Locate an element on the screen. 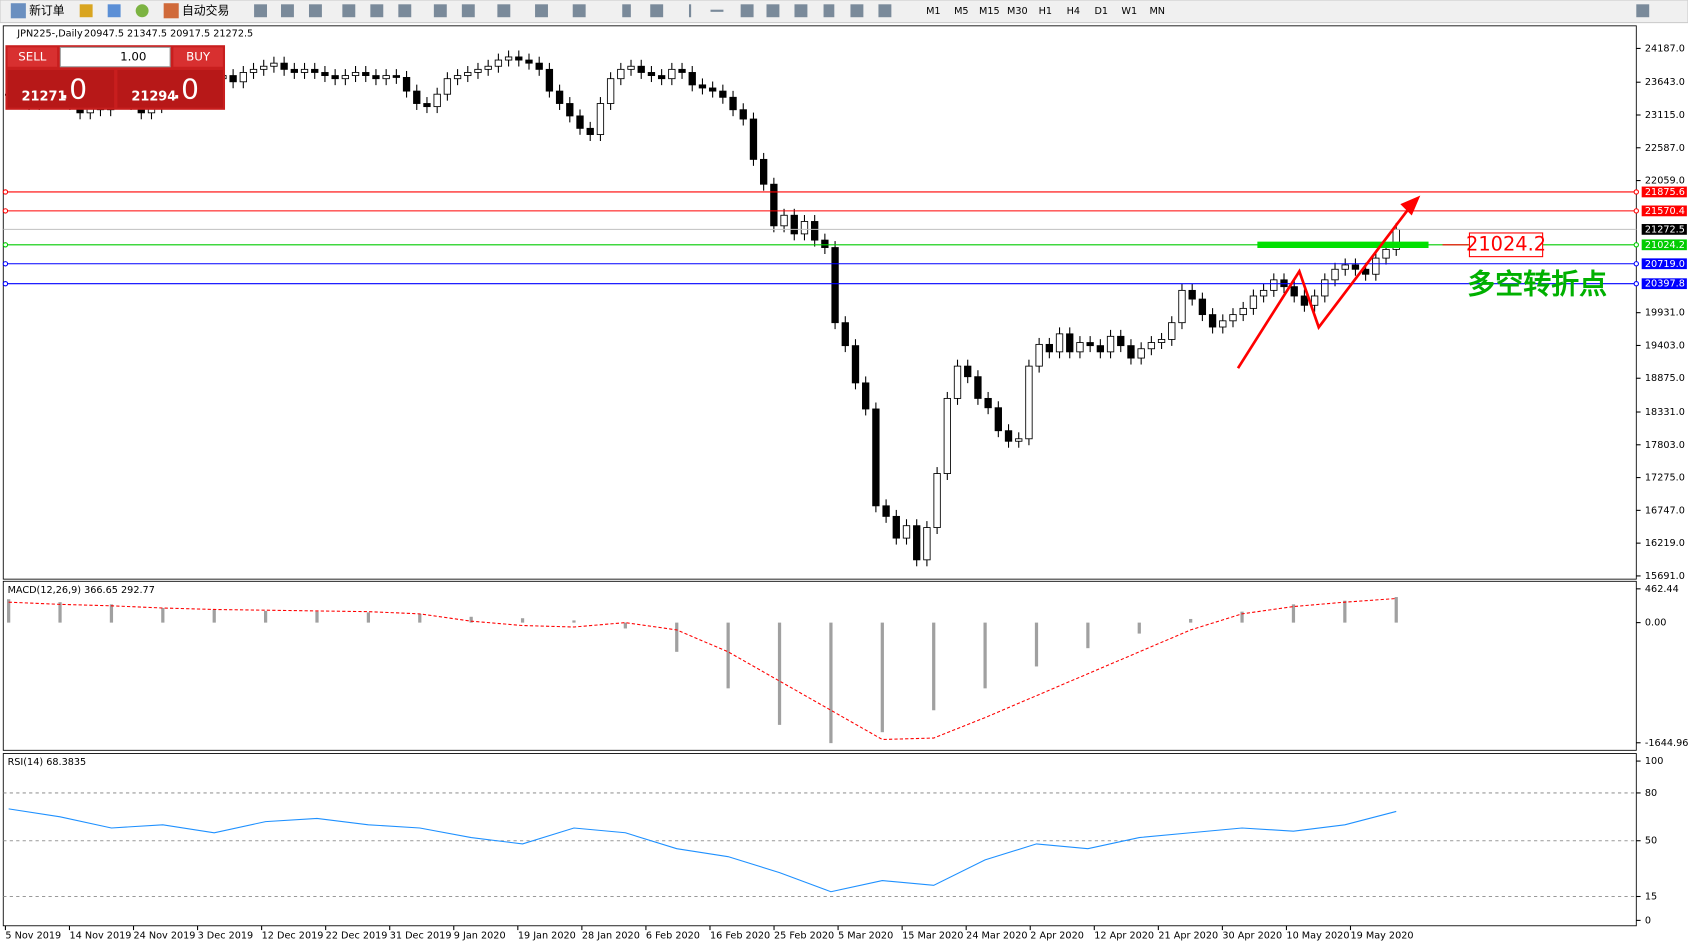 The image size is (1688, 943). timeframe-button: H1 is located at coordinates (1045, 11).